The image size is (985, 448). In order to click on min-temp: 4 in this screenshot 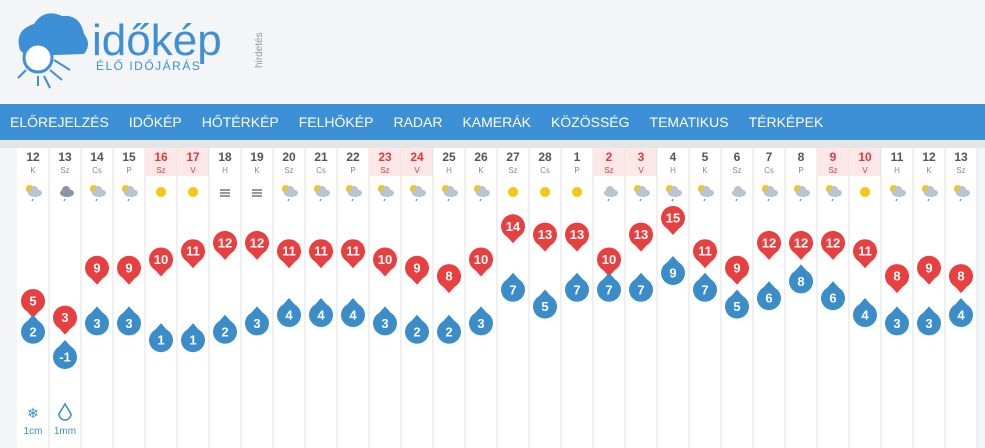, I will do `click(961, 315)`.